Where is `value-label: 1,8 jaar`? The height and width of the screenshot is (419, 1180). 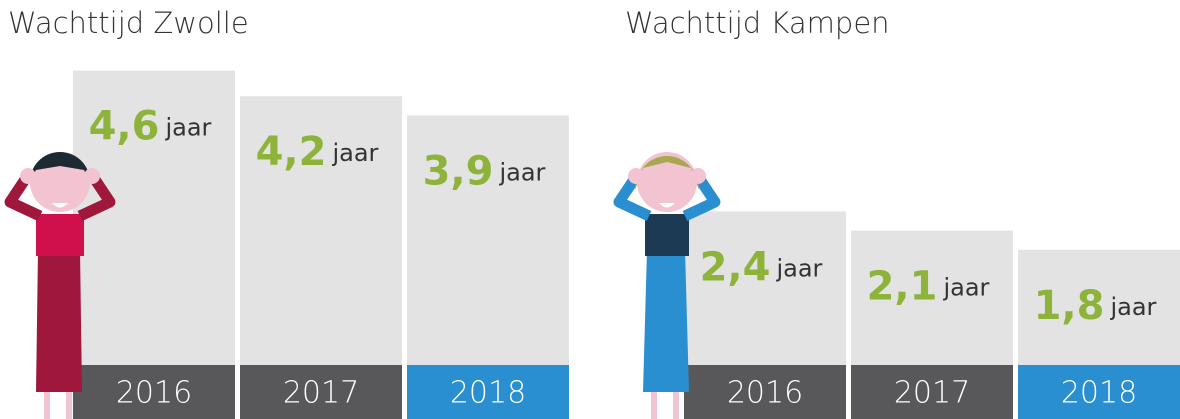
value-label: 1,8 jaar is located at coordinates (1095, 306).